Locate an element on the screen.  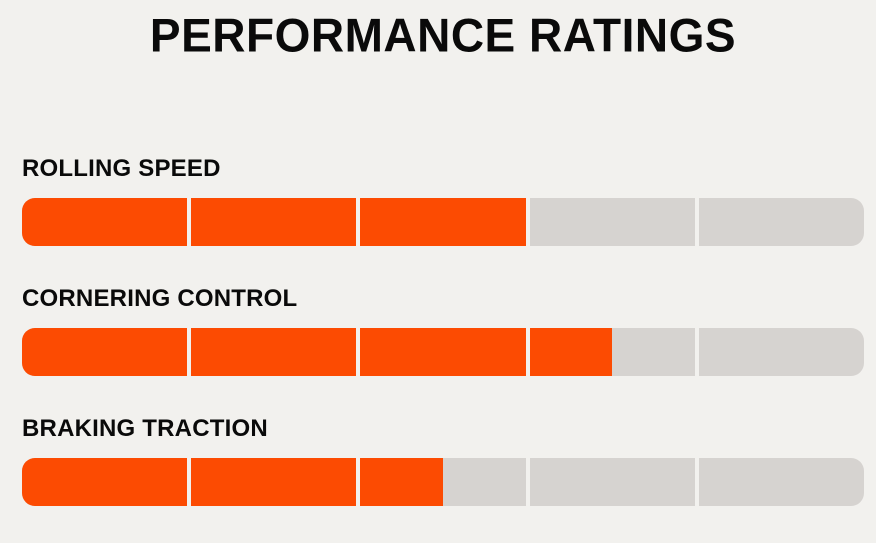
page-title: PERFORMANCE RATINGS is located at coordinates (443, 35).